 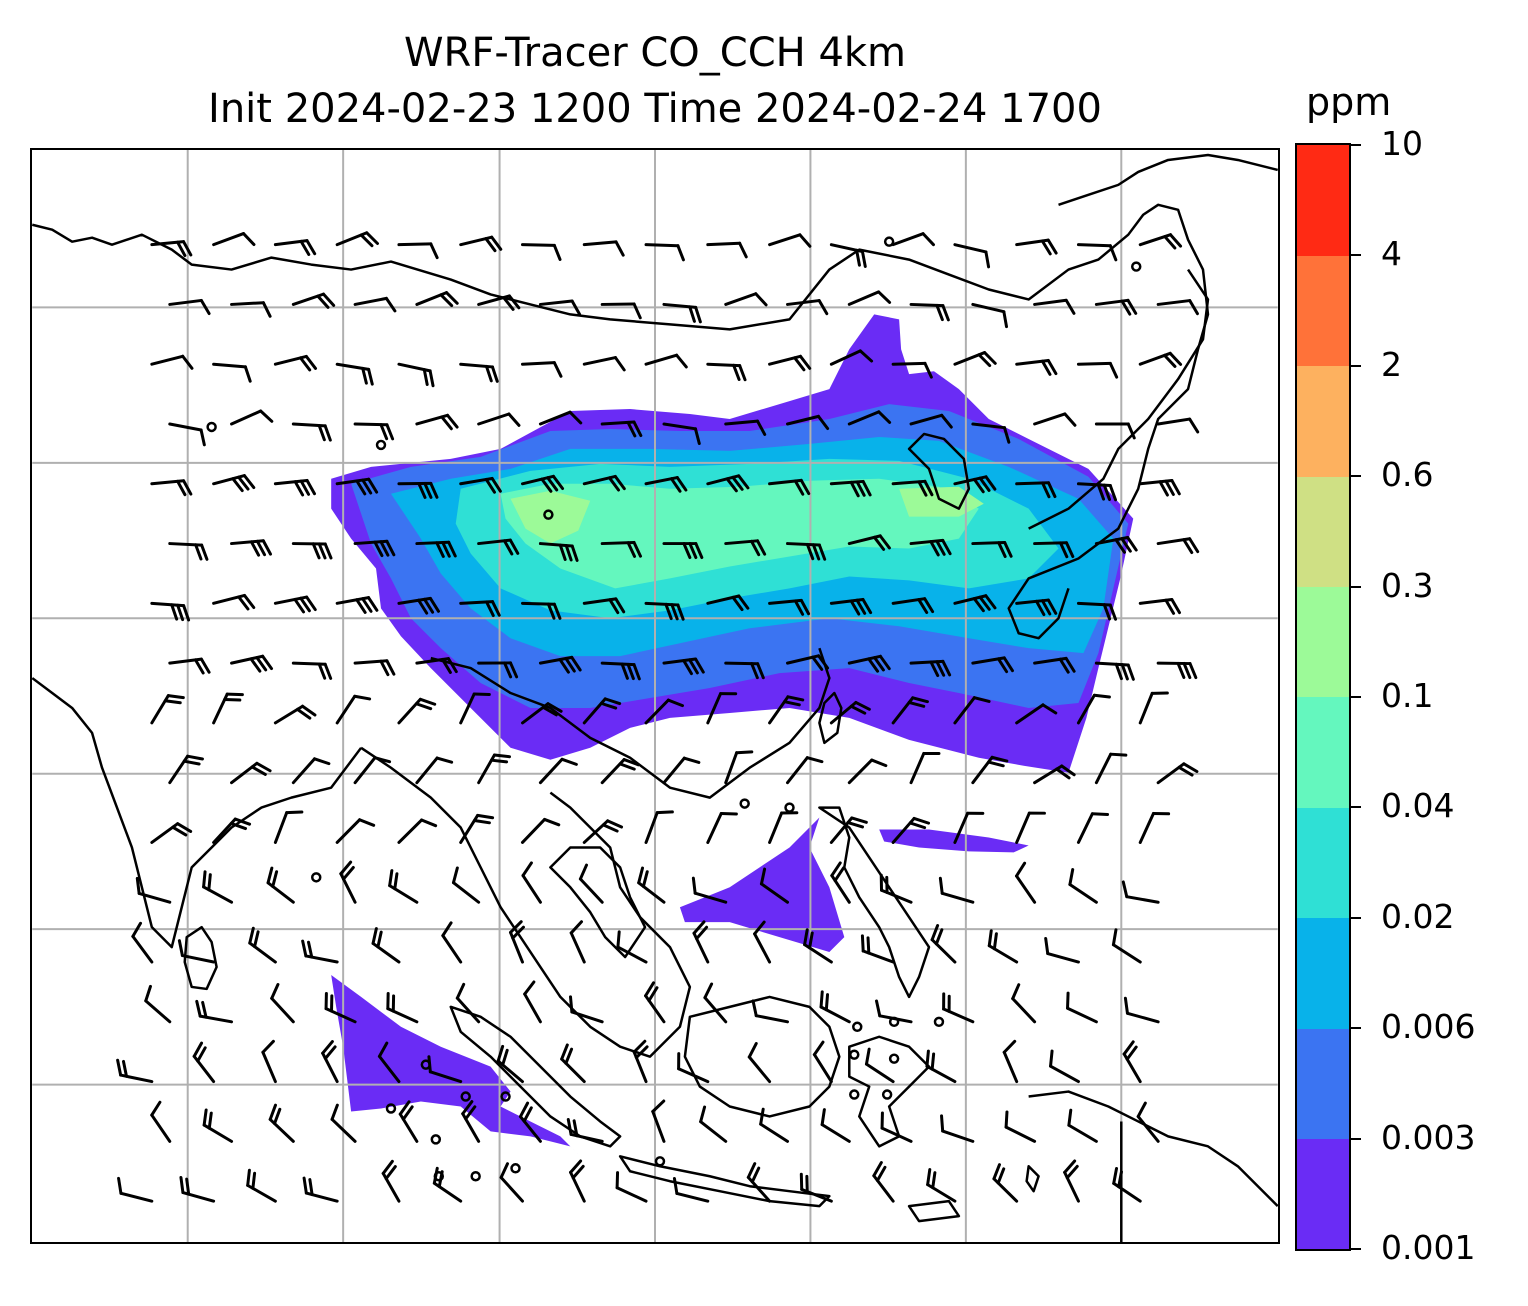 I want to click on coast-sulawesi, so click(x=889, y=1091).